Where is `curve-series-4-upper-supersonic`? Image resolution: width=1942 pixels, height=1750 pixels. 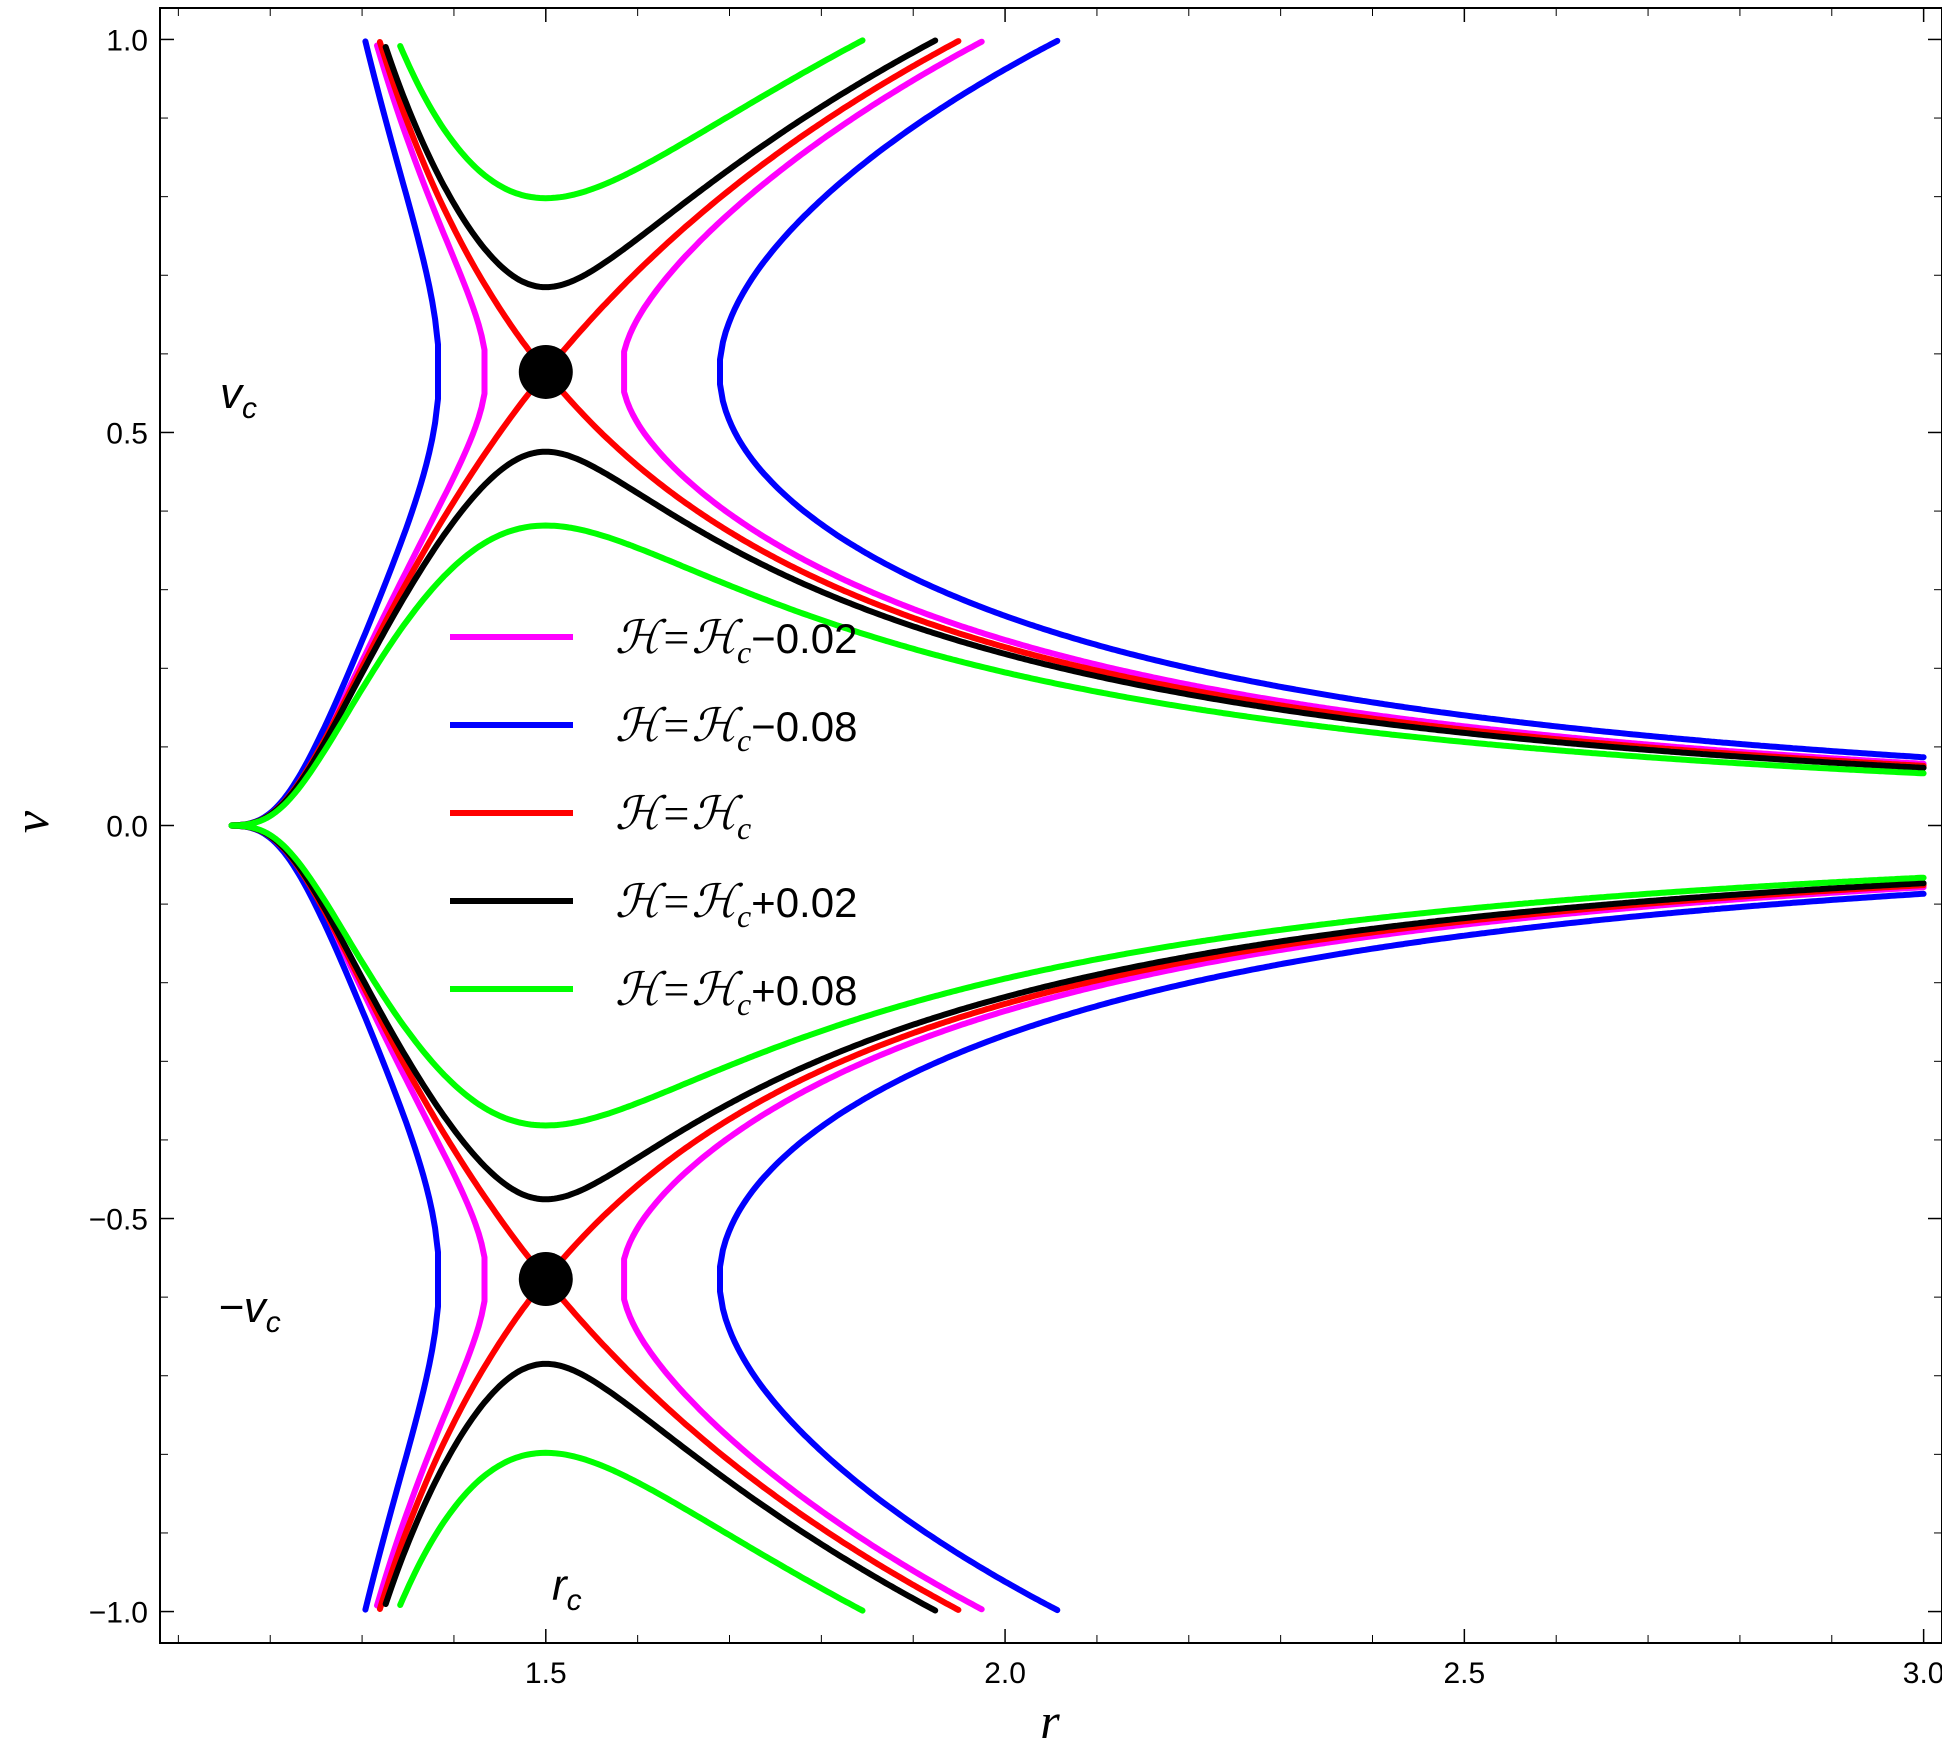
curve-series-4-upper-supersonic is located at coordinates (660, 164).